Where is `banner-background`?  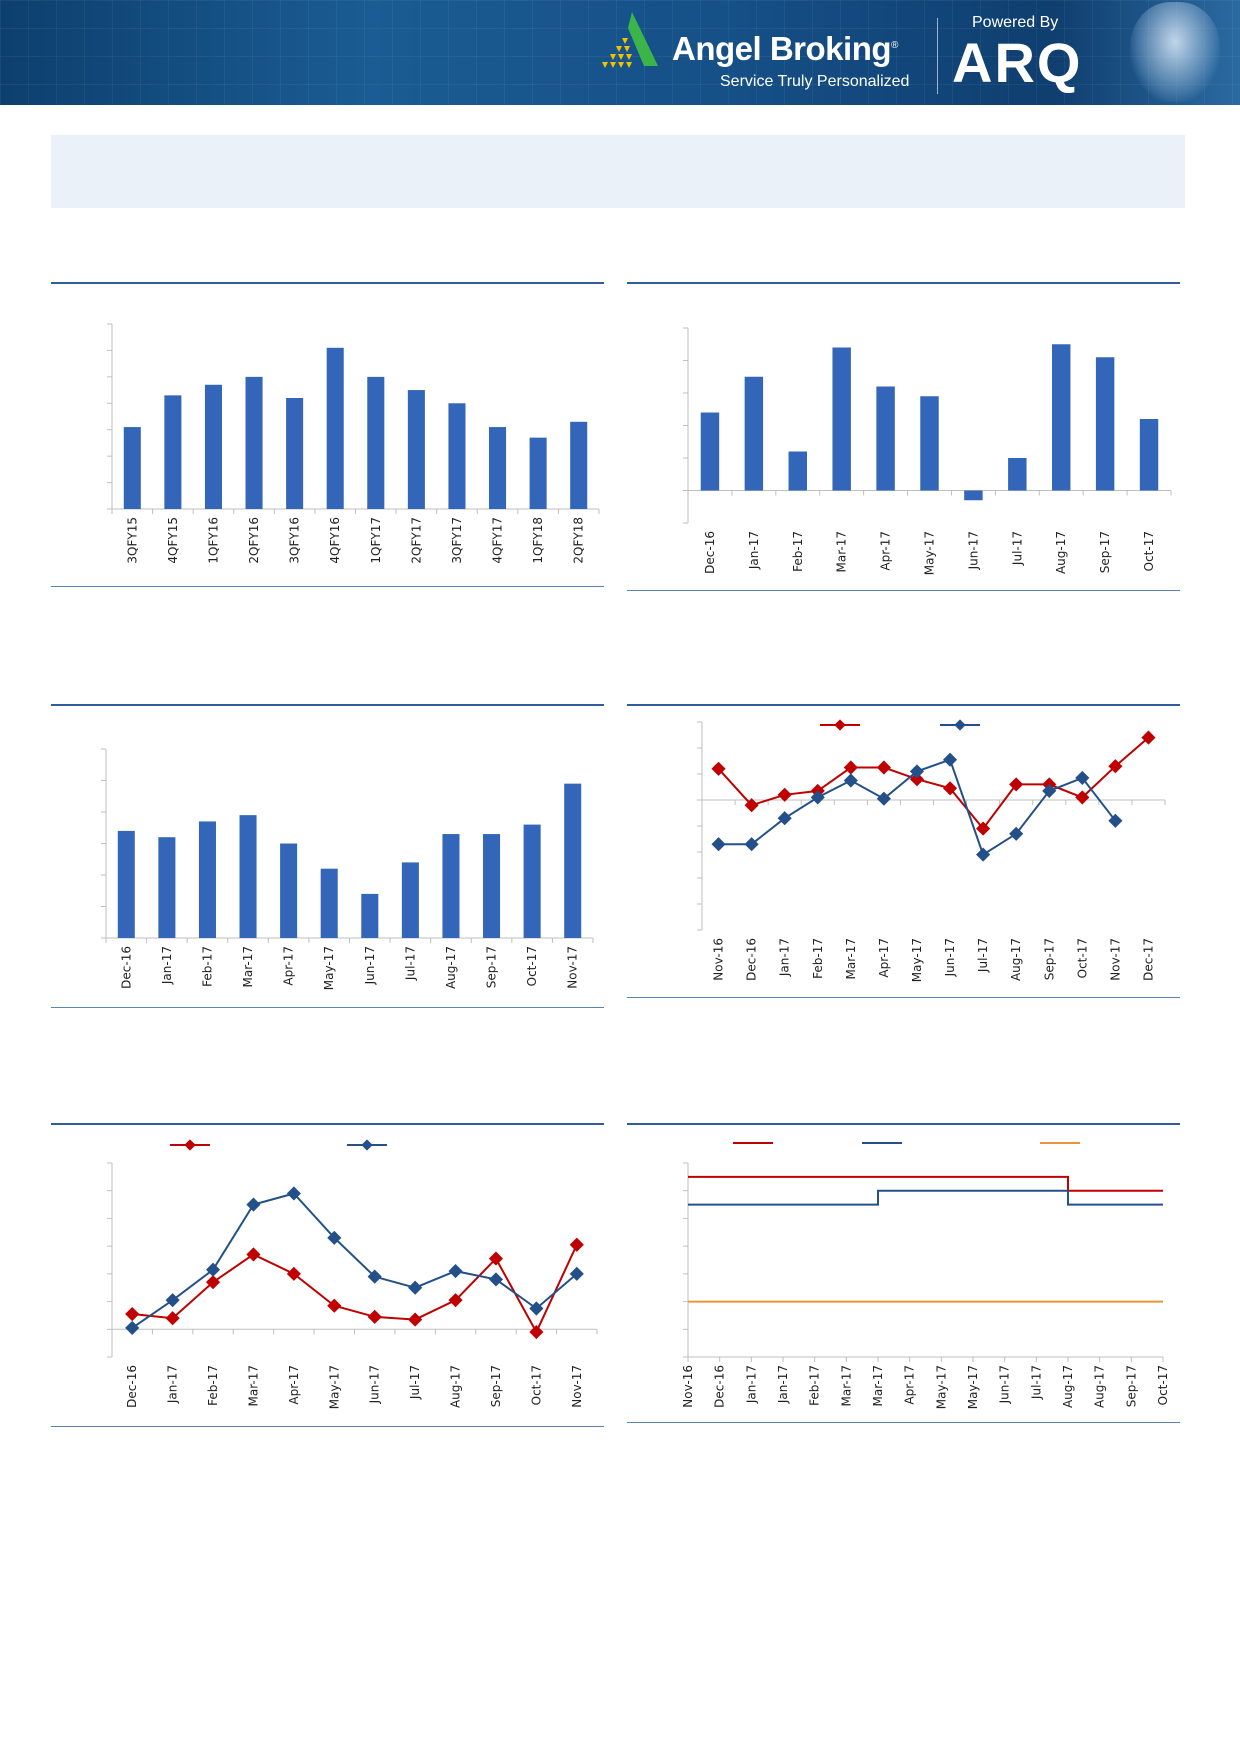
banner-background is located at coordinates (620, 52).